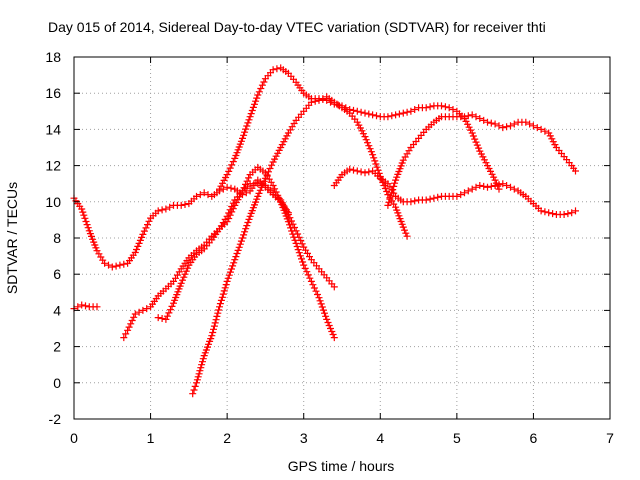  I want to click on x-tick-label: 2, so click(227, 438).